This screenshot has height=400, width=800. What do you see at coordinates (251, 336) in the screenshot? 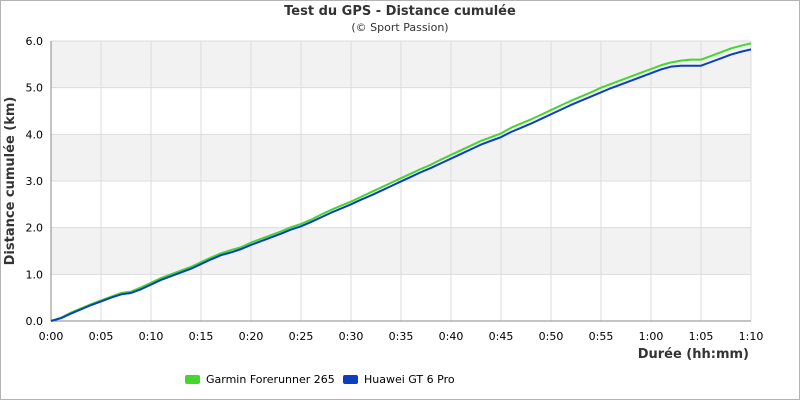
I see `x-tick-label: 0:20` at bounding box center [251, 336].